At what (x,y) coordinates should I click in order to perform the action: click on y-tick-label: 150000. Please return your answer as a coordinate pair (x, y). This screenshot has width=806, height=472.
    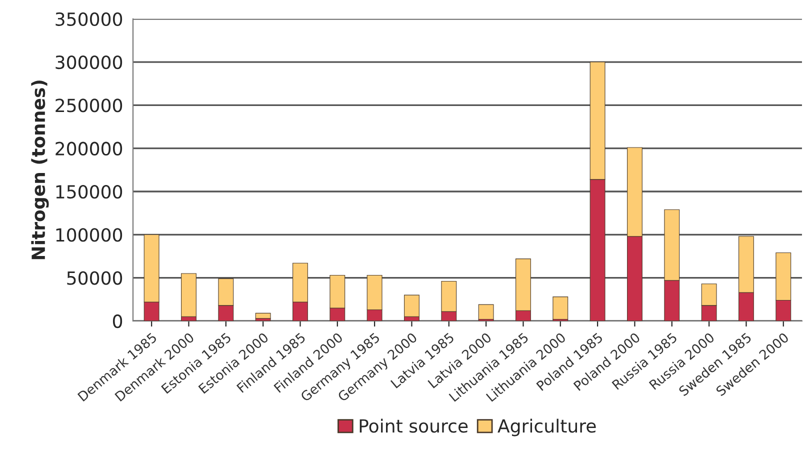
    Looking at the image, I should click on (89, 191).